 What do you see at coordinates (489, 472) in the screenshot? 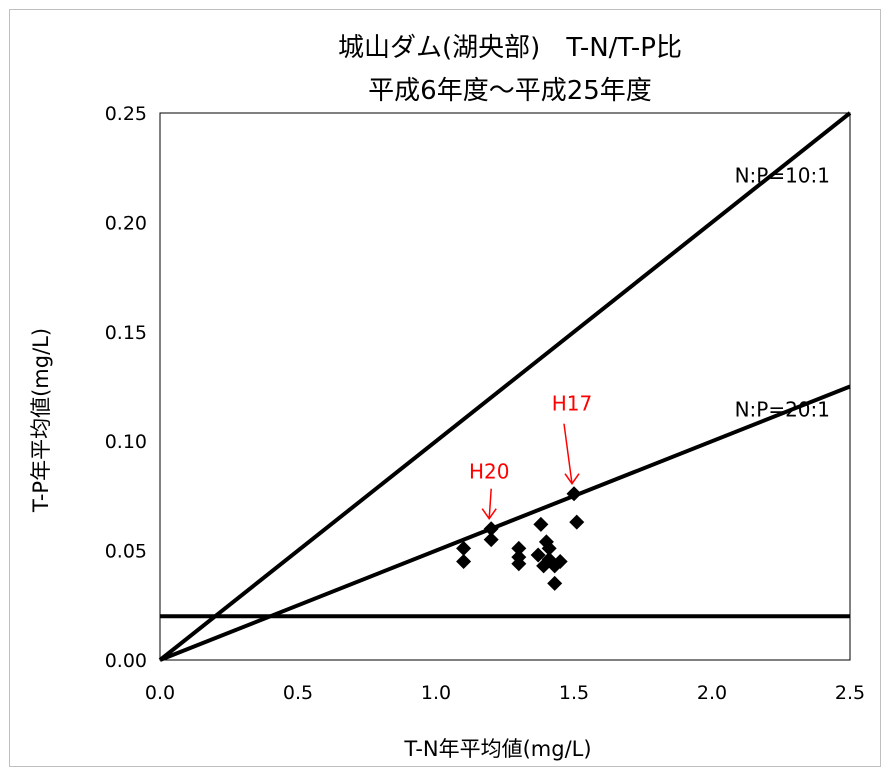
I see `annotation-label: H20` at bounding box center [489, 472].